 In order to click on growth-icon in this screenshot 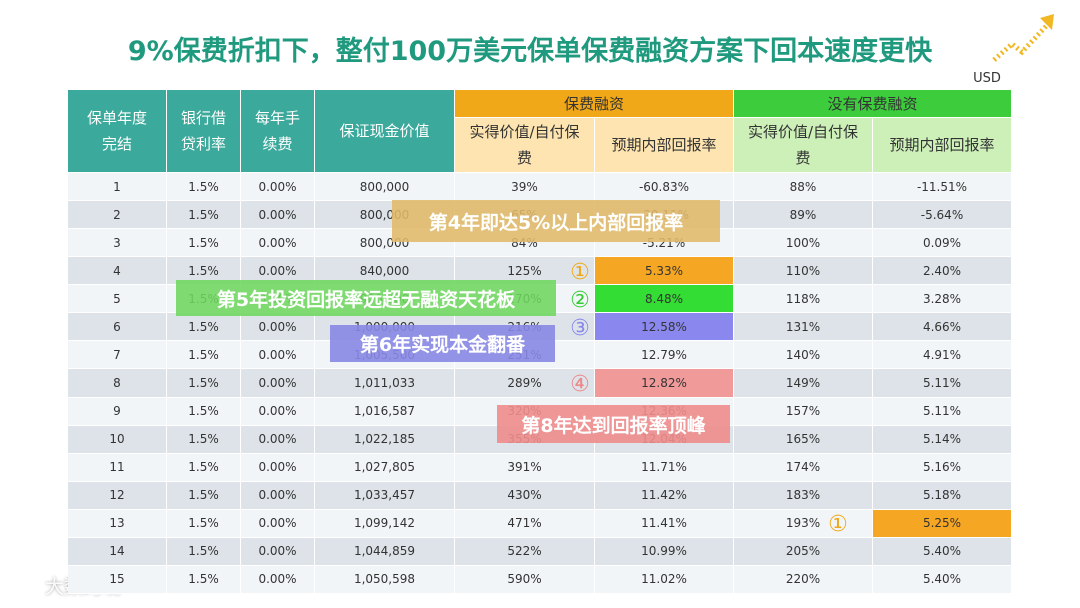, I will do `click(1023, 38)`.